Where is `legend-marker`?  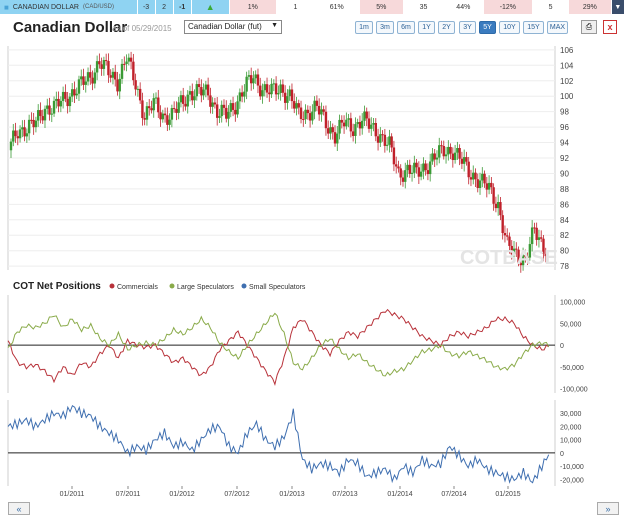 legend-marker is located at coordinates (172, 286).